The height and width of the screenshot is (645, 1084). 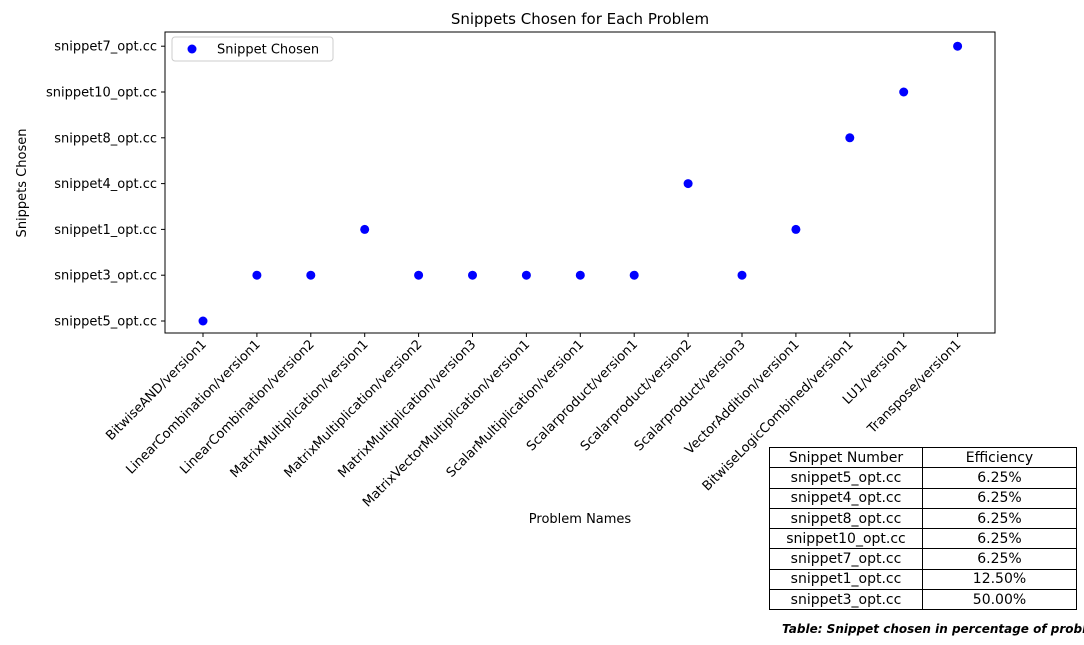 I want to click on table-cell-snippet: snippet7_opt.cc, so click(x=846, y=559).